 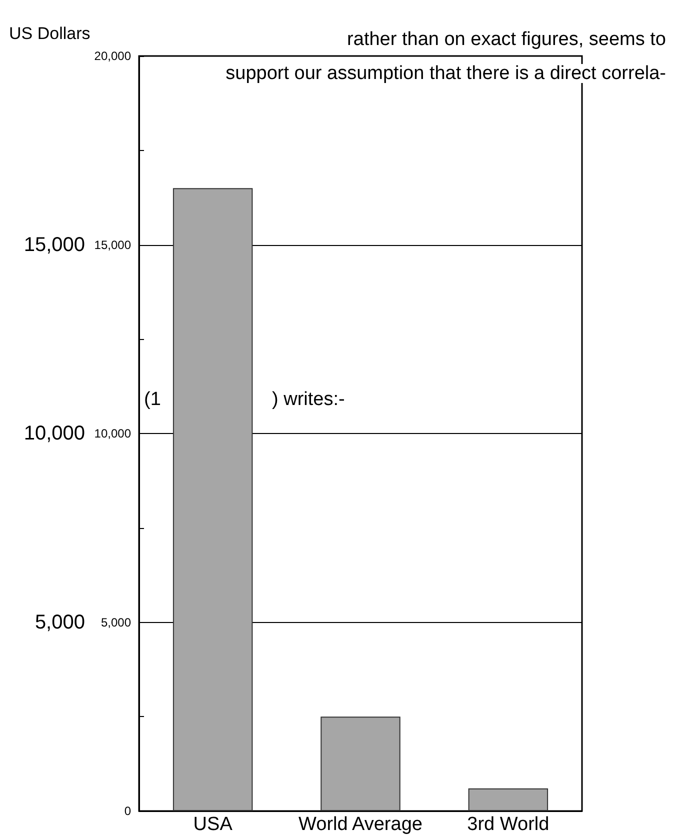 What do you see at coordinates (152, 399) in the screenshot?
I see `annotation: (1` at bounding box center [152, 399].